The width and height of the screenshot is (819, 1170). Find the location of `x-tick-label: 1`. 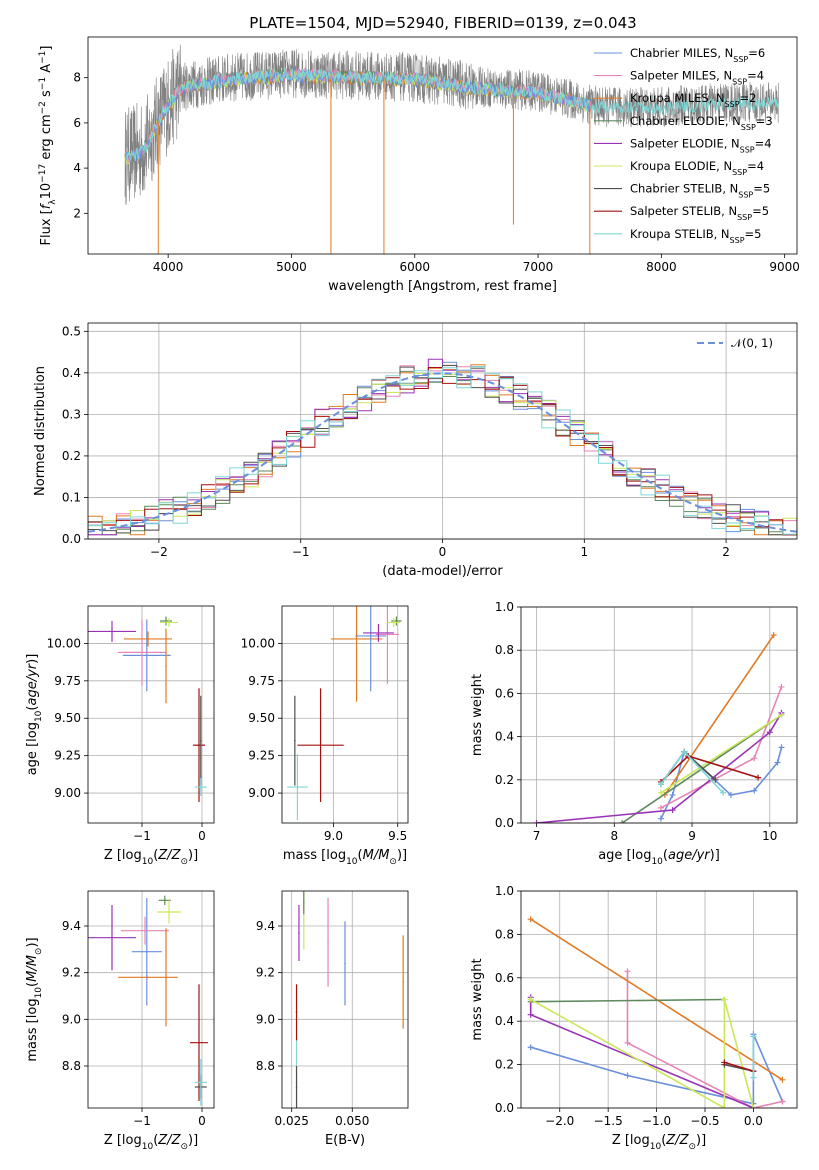

x-tick-label: 1 is located at coordinates (584, 552).